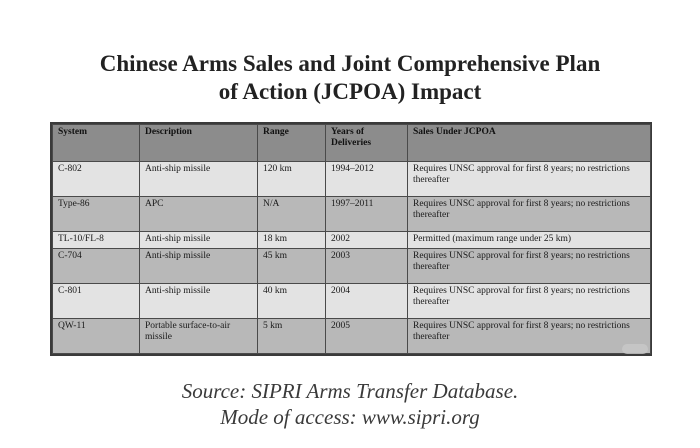 The image size is (700, 448). I want to click on cell-system: QW-11, so click(96, 336).